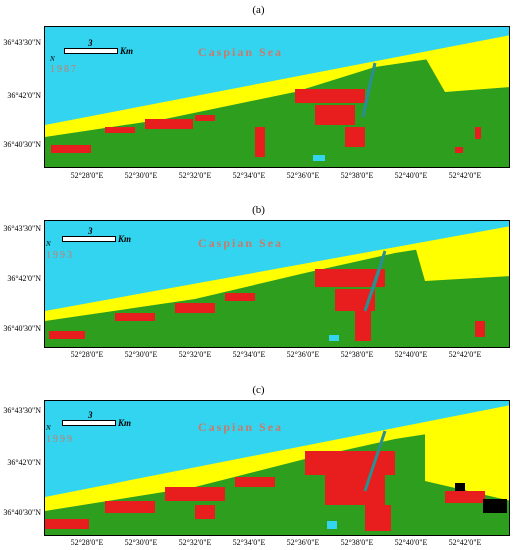 This screenshot has height=550, width=517. Describe the element at coordinates (60, 439) in the screenshot. I see `year-label: 1999` at that location.